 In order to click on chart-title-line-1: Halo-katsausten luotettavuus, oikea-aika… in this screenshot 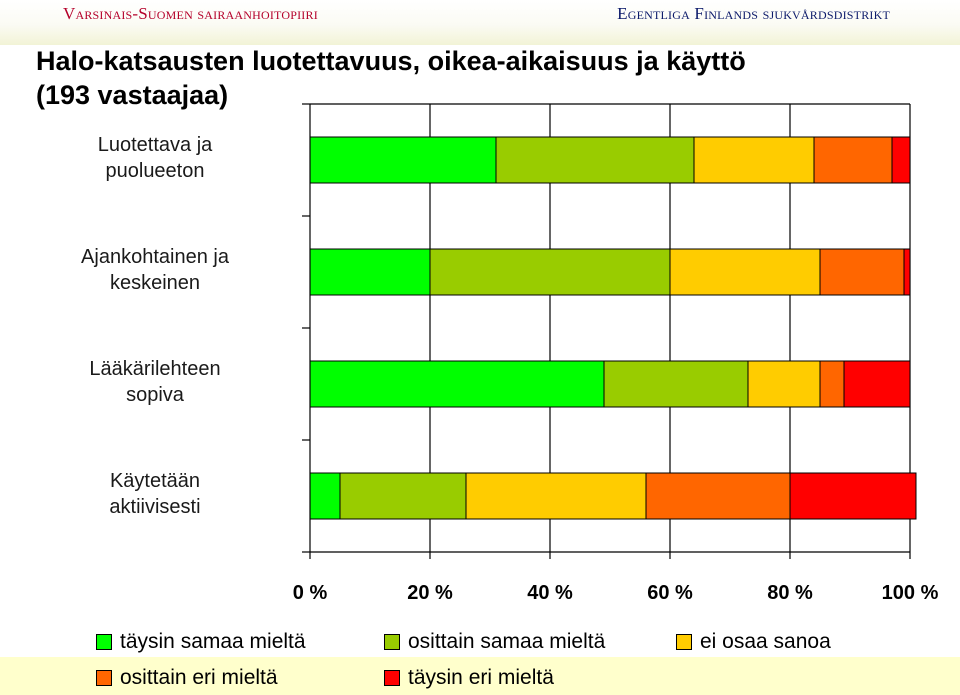, I will do `click(391, 61)`.